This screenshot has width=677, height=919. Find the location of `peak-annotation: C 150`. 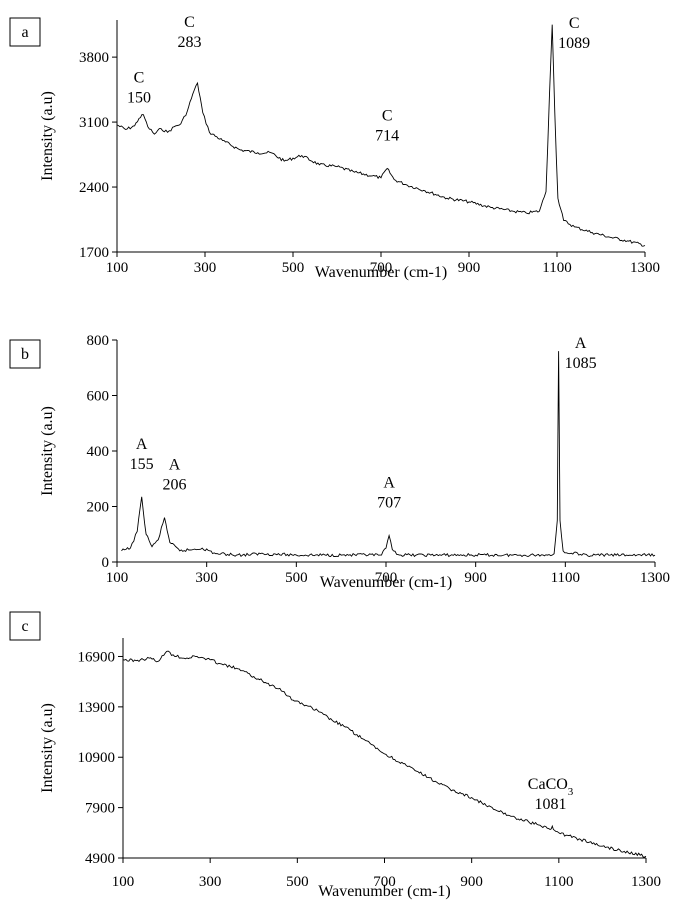

peak-annotation: C 150 is located at coordinates (139, 87).